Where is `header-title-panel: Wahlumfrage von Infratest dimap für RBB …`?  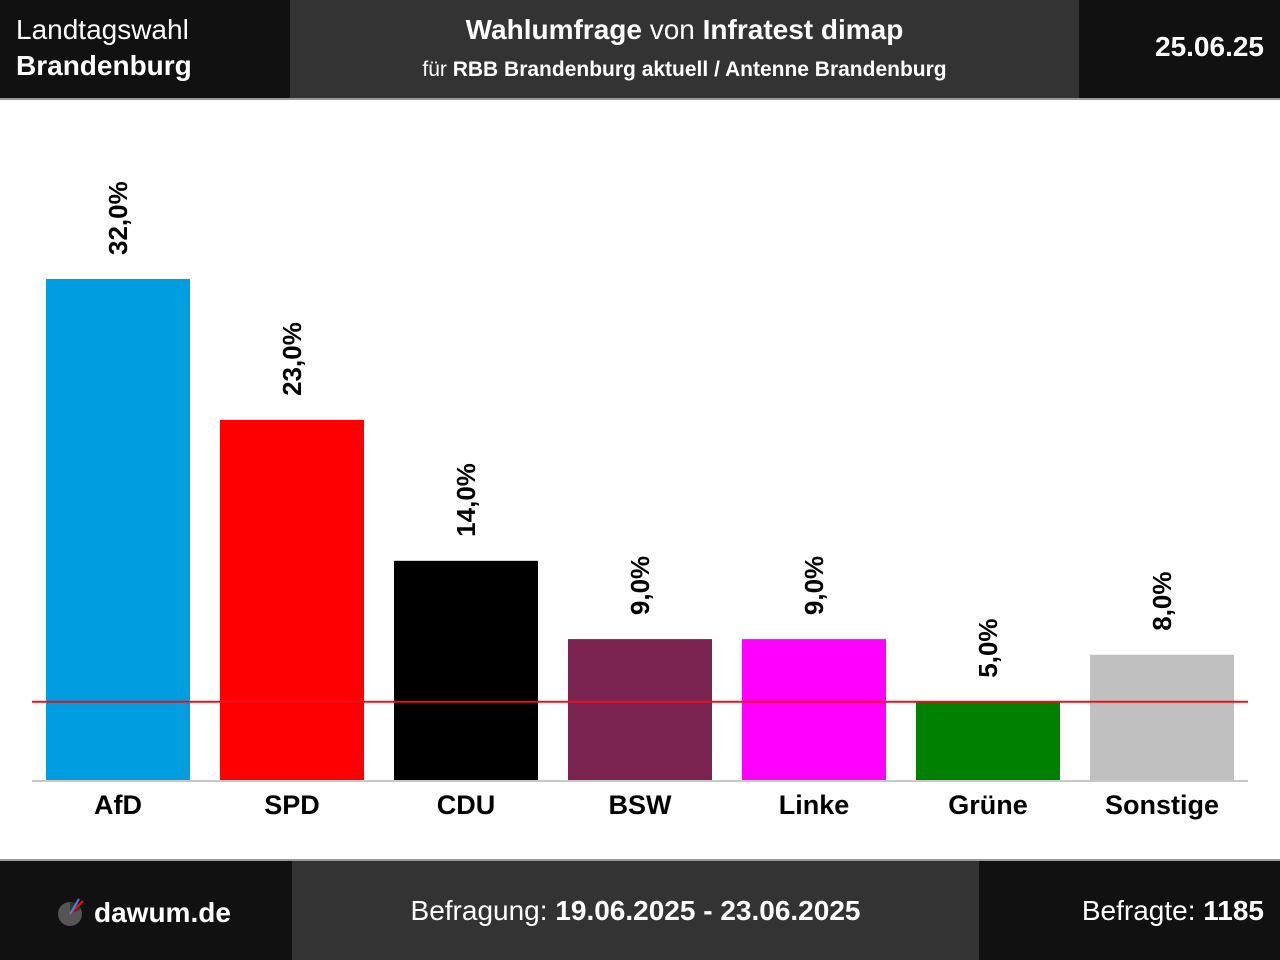 header-title-panel: Wahlumfrage von Infratest dimap für RBB … is located at coordinates (684, 49).